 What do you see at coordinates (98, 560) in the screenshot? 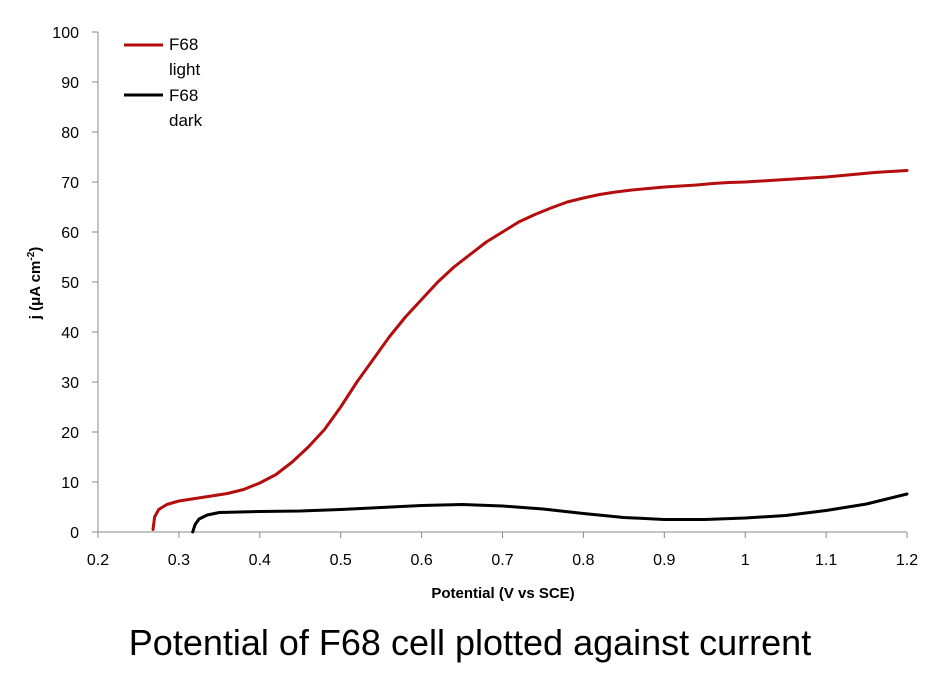
I see `x-tick-label: 0.2` at bounding box center [98, 560].